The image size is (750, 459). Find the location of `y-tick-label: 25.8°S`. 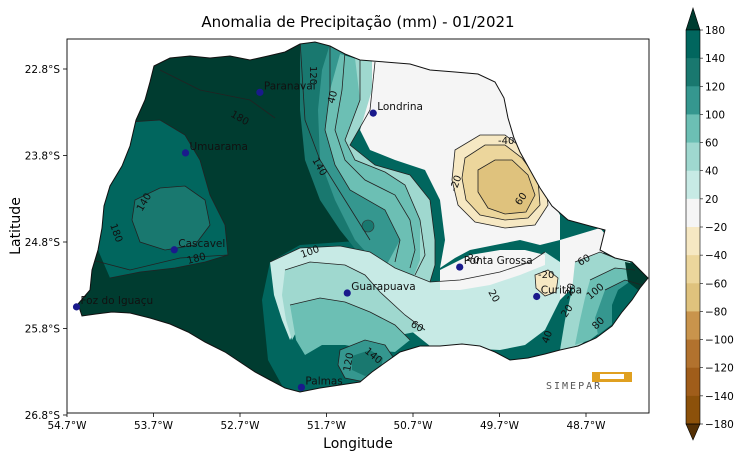

y-tick-label: 25.8°S is located at coordinates (43, 330).